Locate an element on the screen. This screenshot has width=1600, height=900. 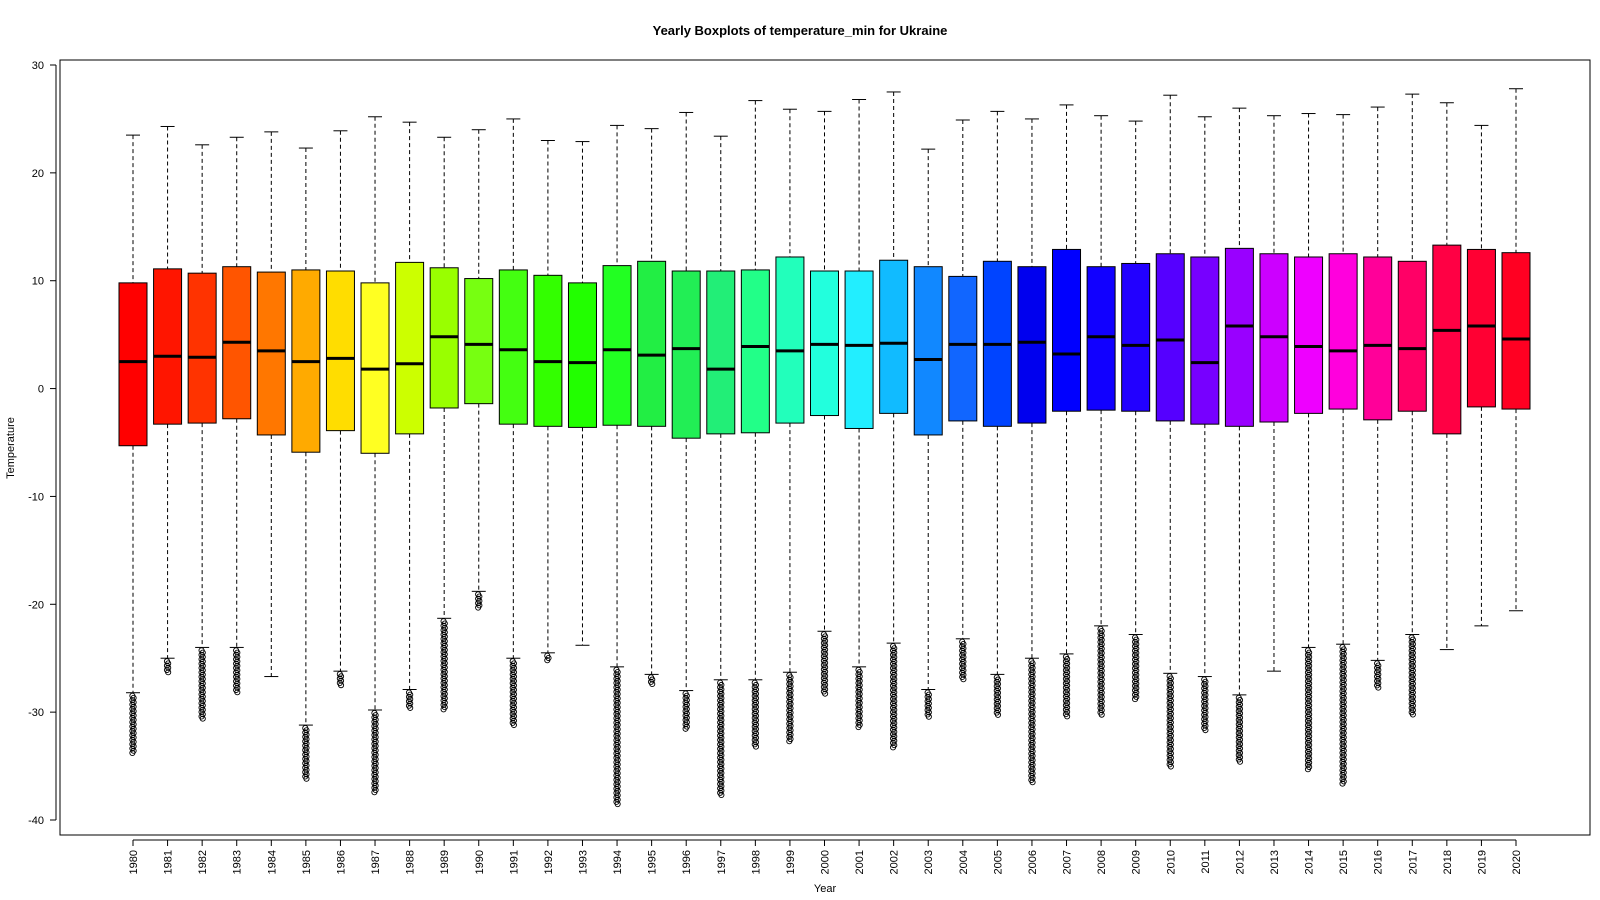
x-tick-label: 1992 is located at coordinates (549, 862).